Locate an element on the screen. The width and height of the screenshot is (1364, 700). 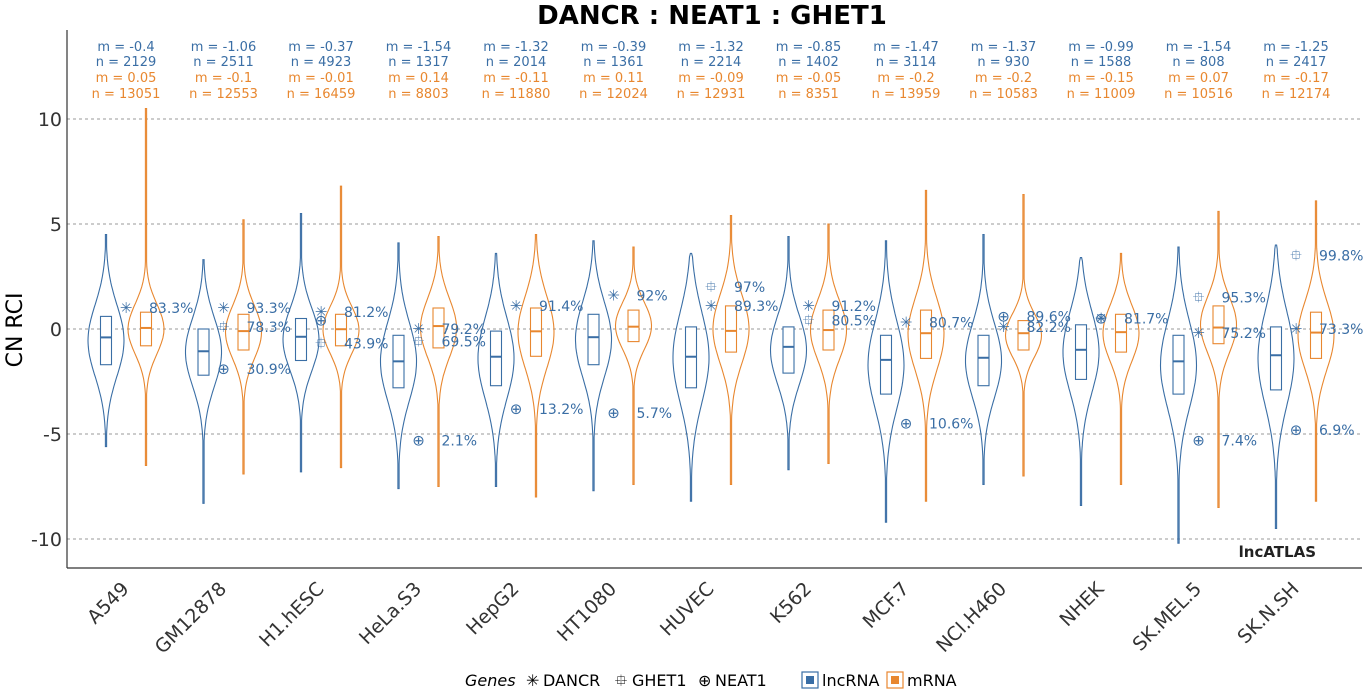
y-tick-label: 0 is located at coordinates (56, 330).